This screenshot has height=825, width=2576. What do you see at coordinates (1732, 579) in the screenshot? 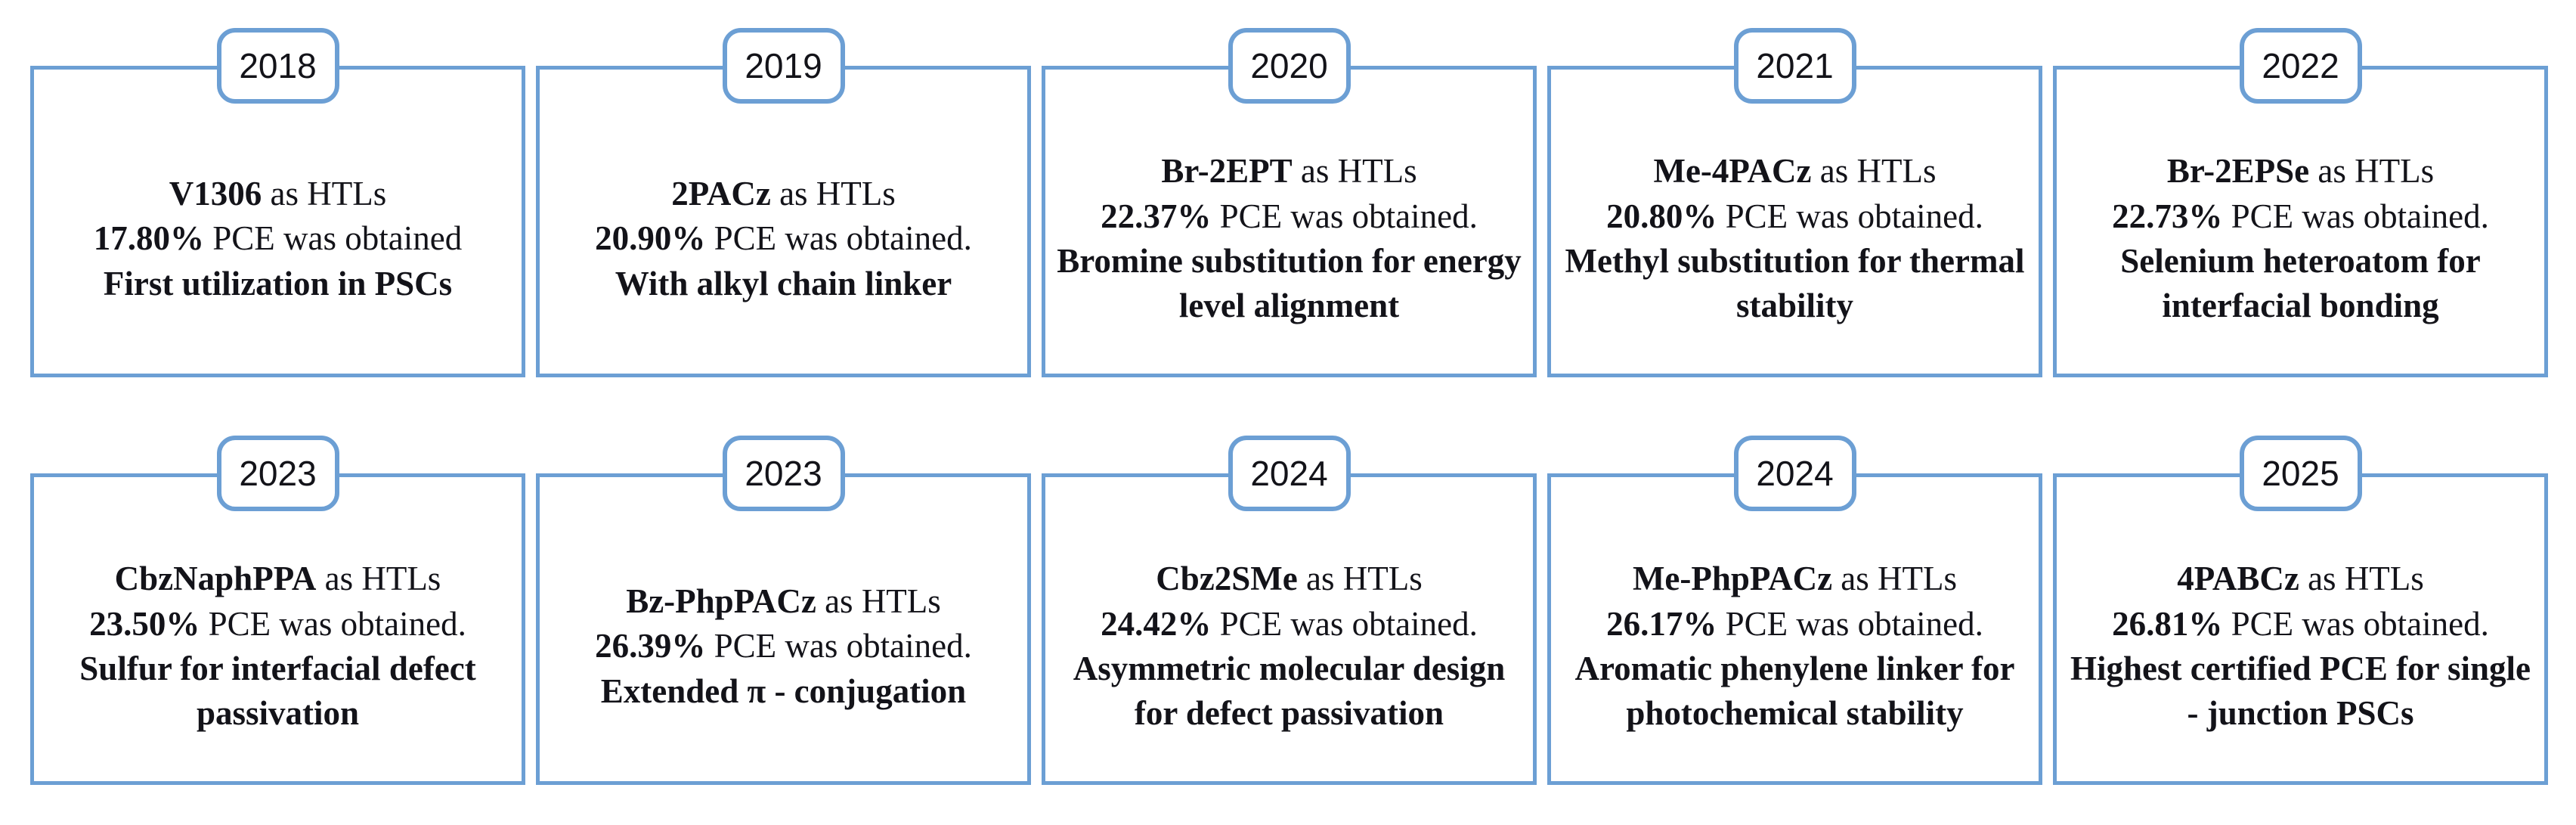
I see `material-name: Me-PhpPACz` at bounding box center [1732, 579].